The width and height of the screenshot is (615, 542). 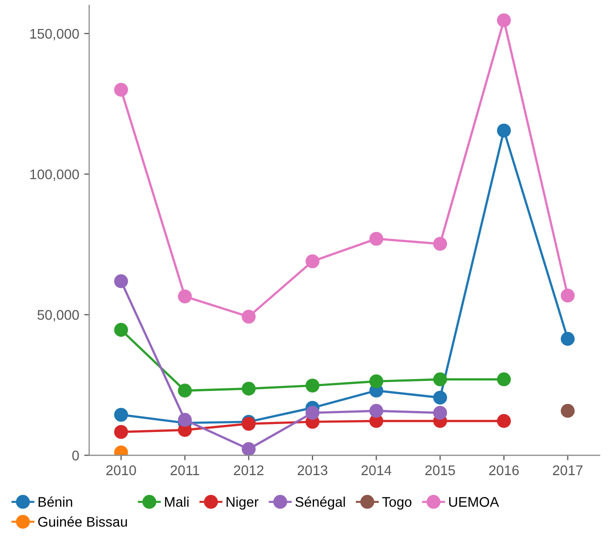 I want to click on x-tick-label: 2014, so click(x=377, y=470).